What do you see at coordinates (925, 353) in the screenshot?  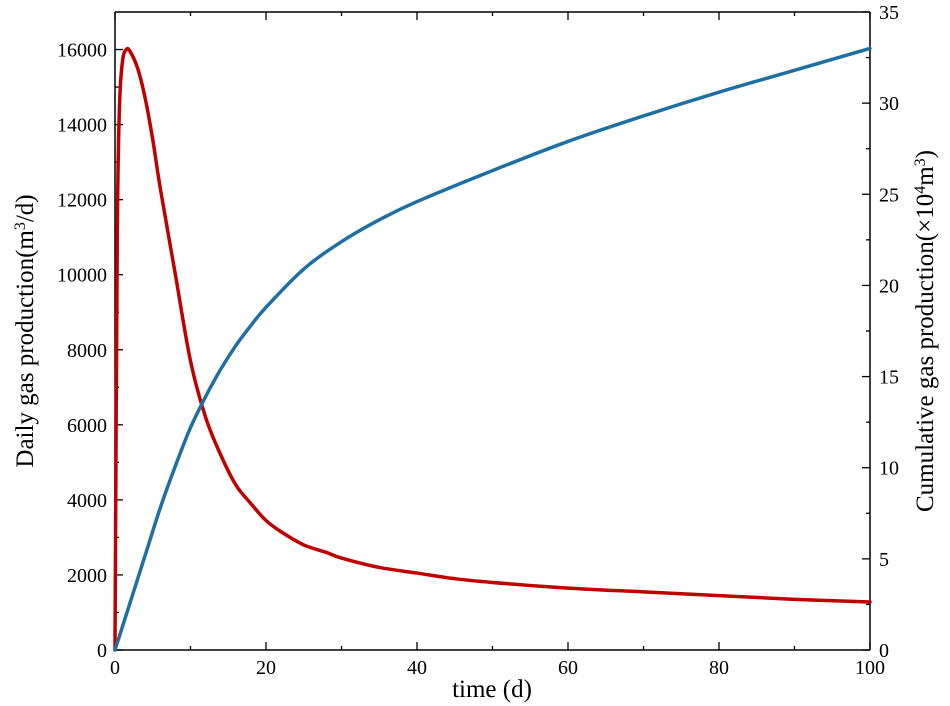 I see `right-y-title-part1: Cumulative gas production(×10` at bounding box center [925, 353].